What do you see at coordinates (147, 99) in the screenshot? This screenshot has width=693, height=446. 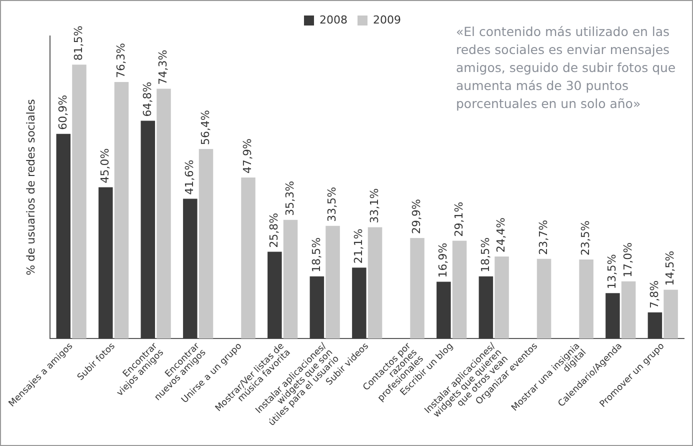 I see `data-label: 64,8%` at bounding box center [147, 99].